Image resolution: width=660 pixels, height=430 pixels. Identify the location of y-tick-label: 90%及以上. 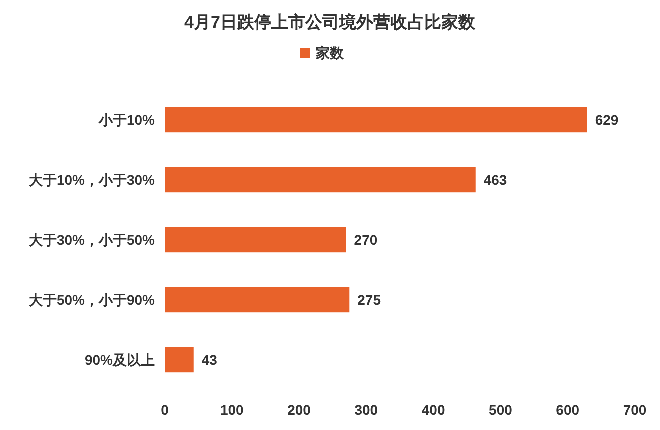
(119, 360).